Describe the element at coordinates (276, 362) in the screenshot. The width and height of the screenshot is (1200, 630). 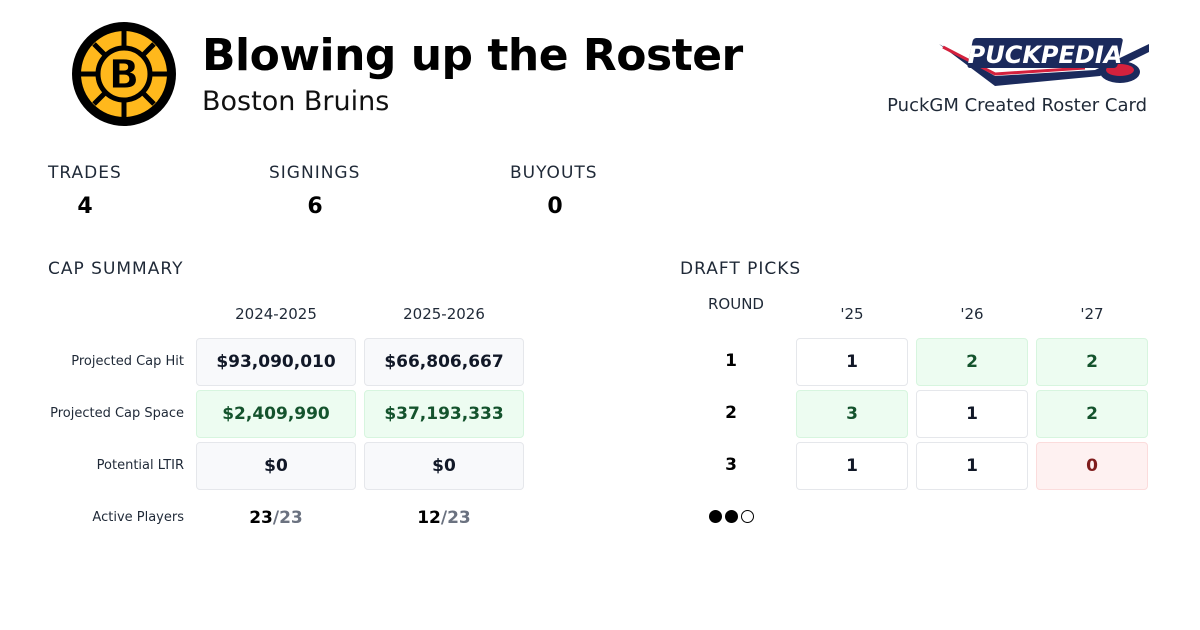
I see `cap-hit-value: $93,090,010` at that location.